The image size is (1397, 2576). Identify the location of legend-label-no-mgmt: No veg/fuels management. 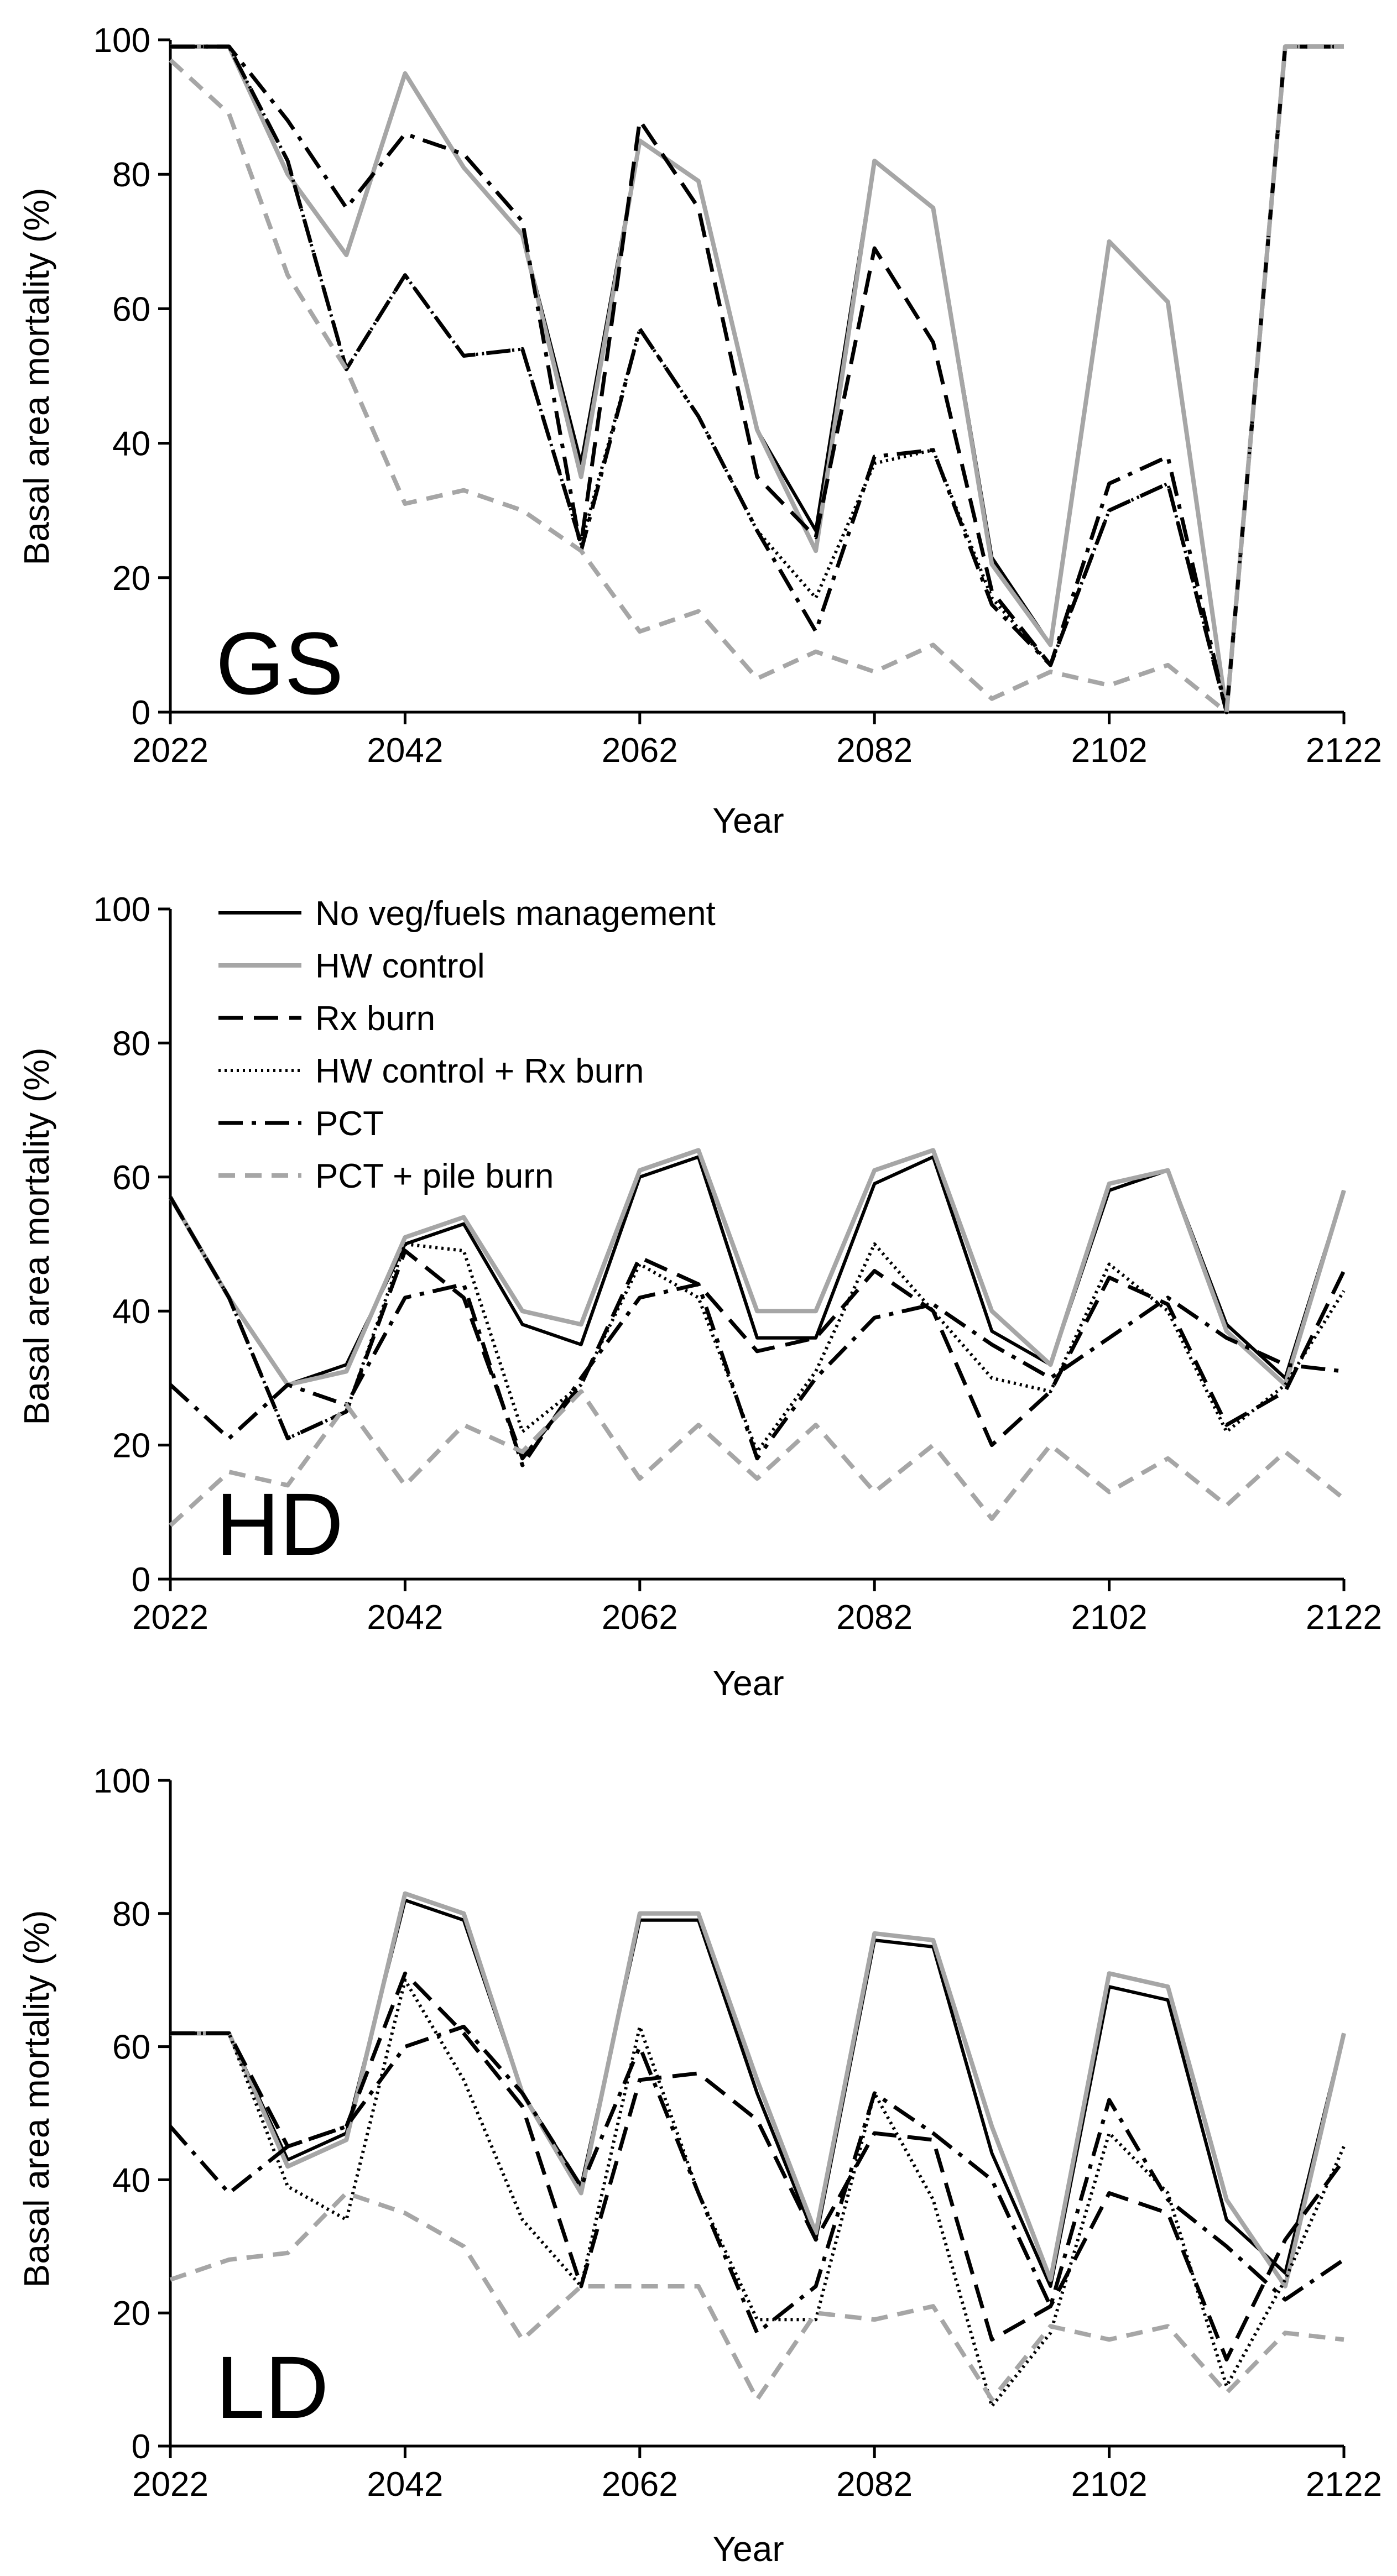
(515, 914).